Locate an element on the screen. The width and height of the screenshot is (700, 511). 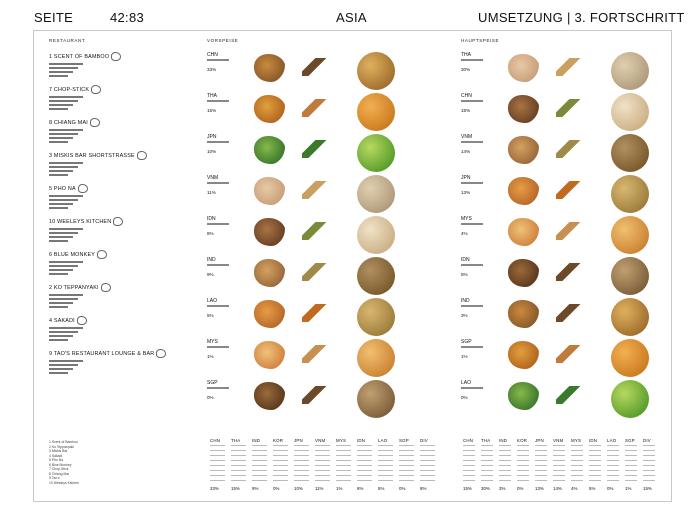
table-total: 10% is located at coordinates (298, 488).